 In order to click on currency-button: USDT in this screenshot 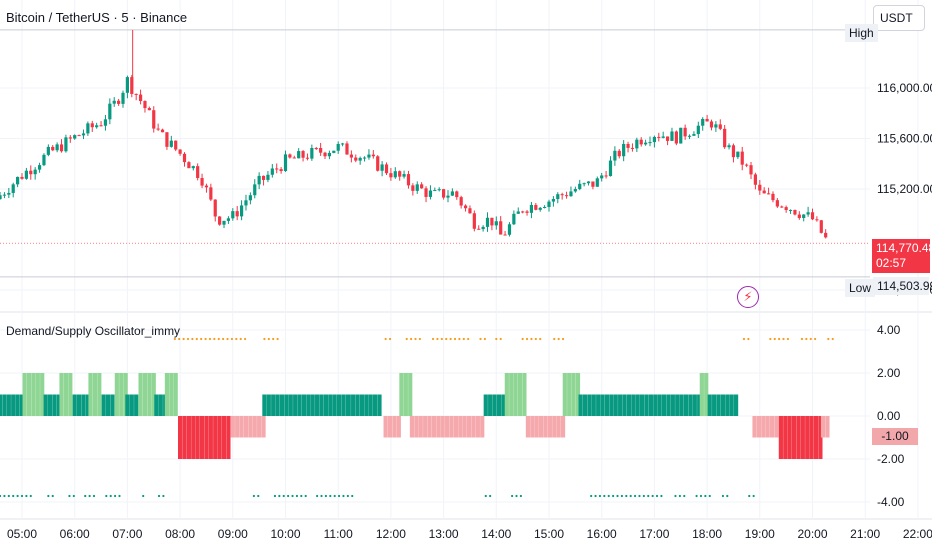, I will do `click(899, 18)`.